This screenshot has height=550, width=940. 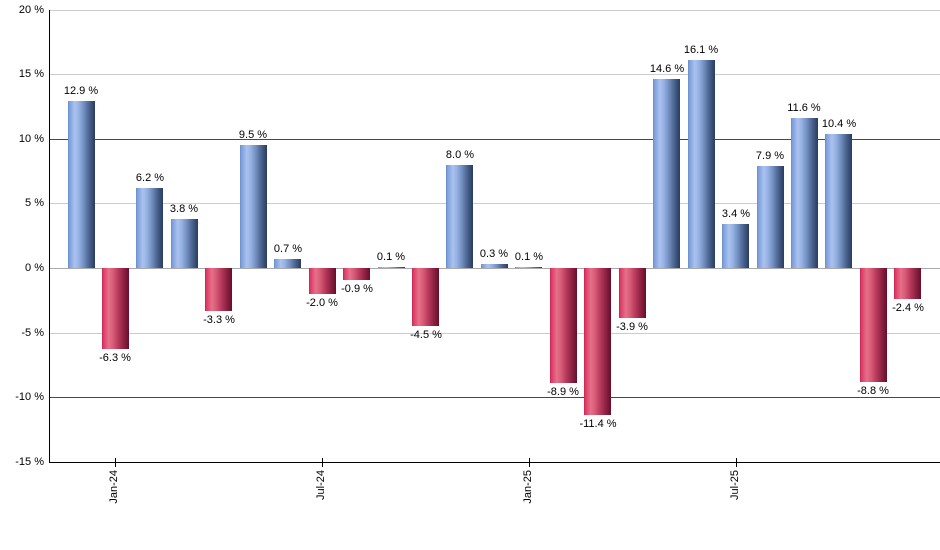 I want to click on bar-value-label: 3.8 %, so click(x=184, y=209).